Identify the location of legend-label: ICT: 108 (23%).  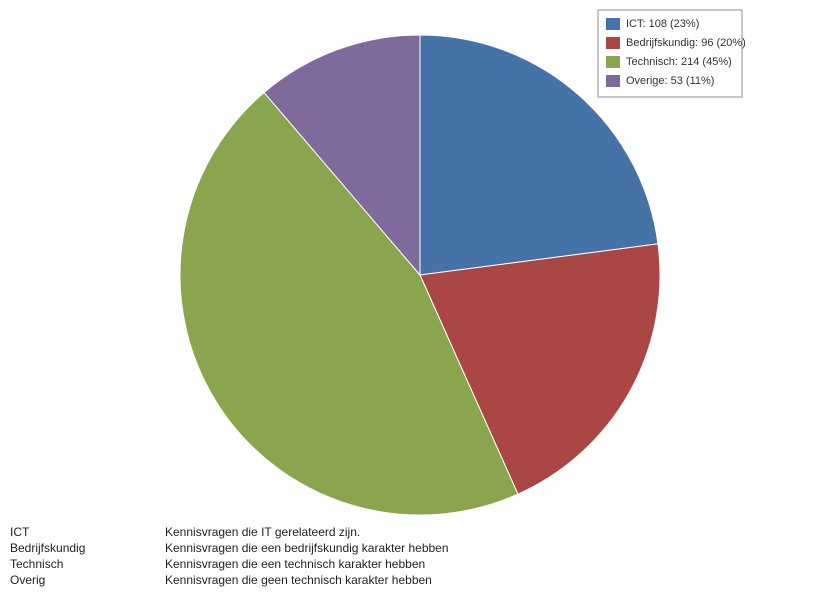
(662, 24).